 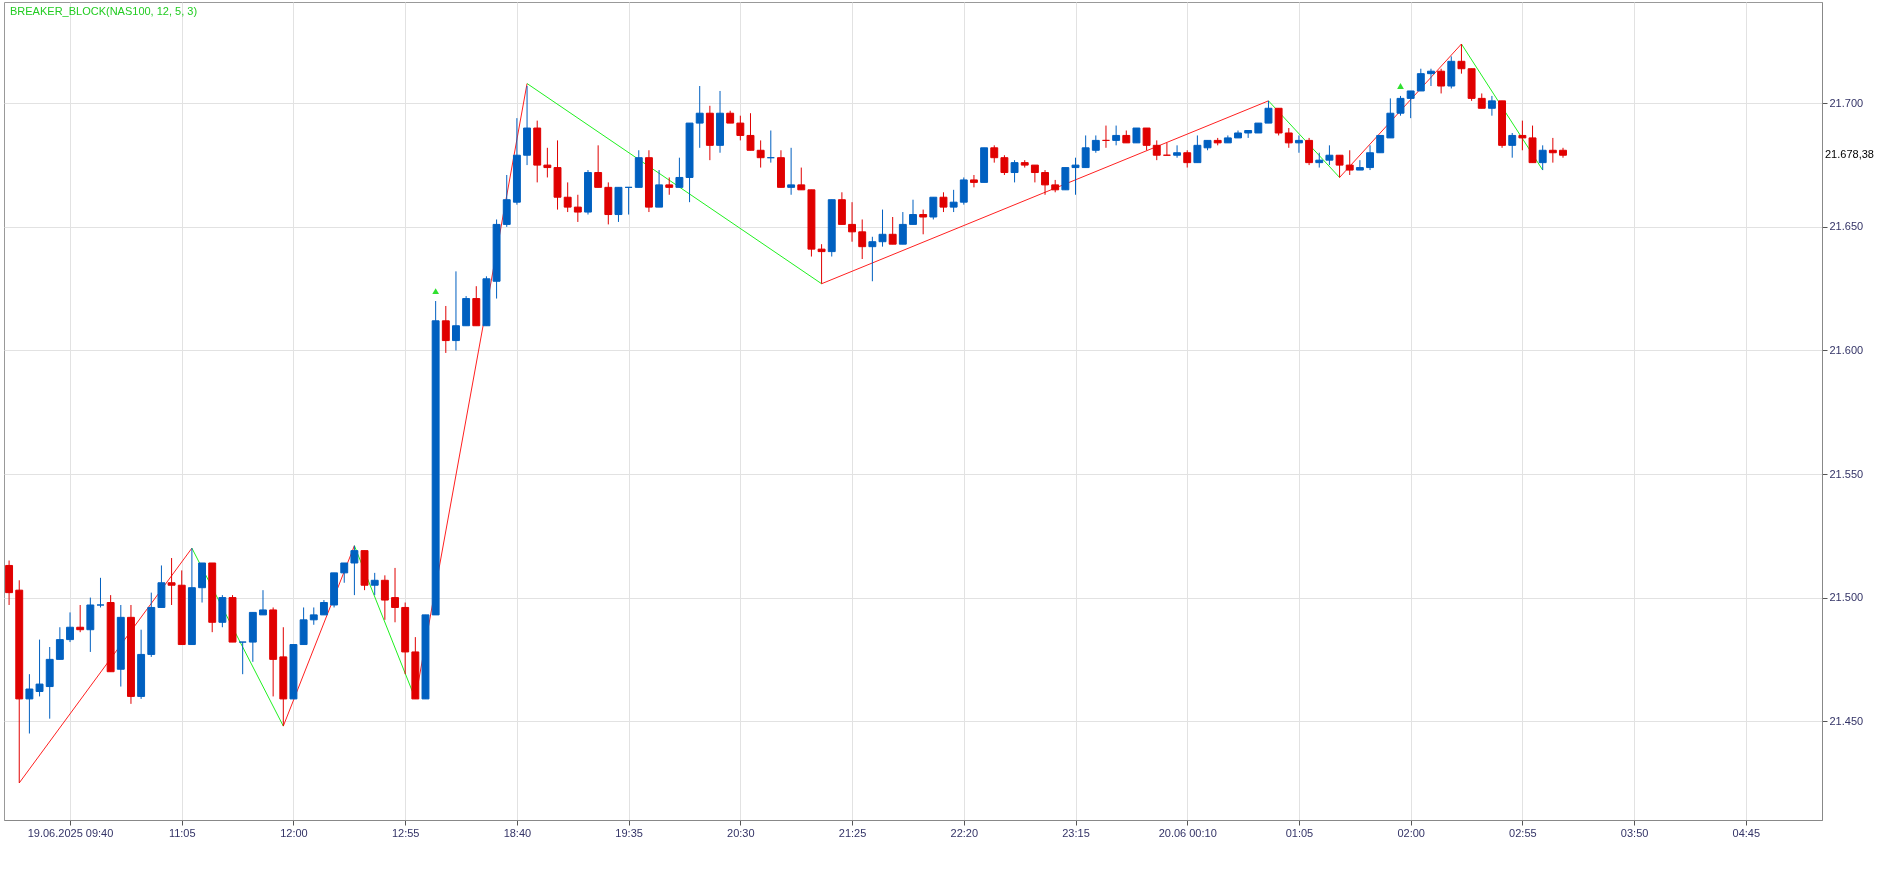 I want to click on text: 21.678,38, so click(x=1849, y=154).